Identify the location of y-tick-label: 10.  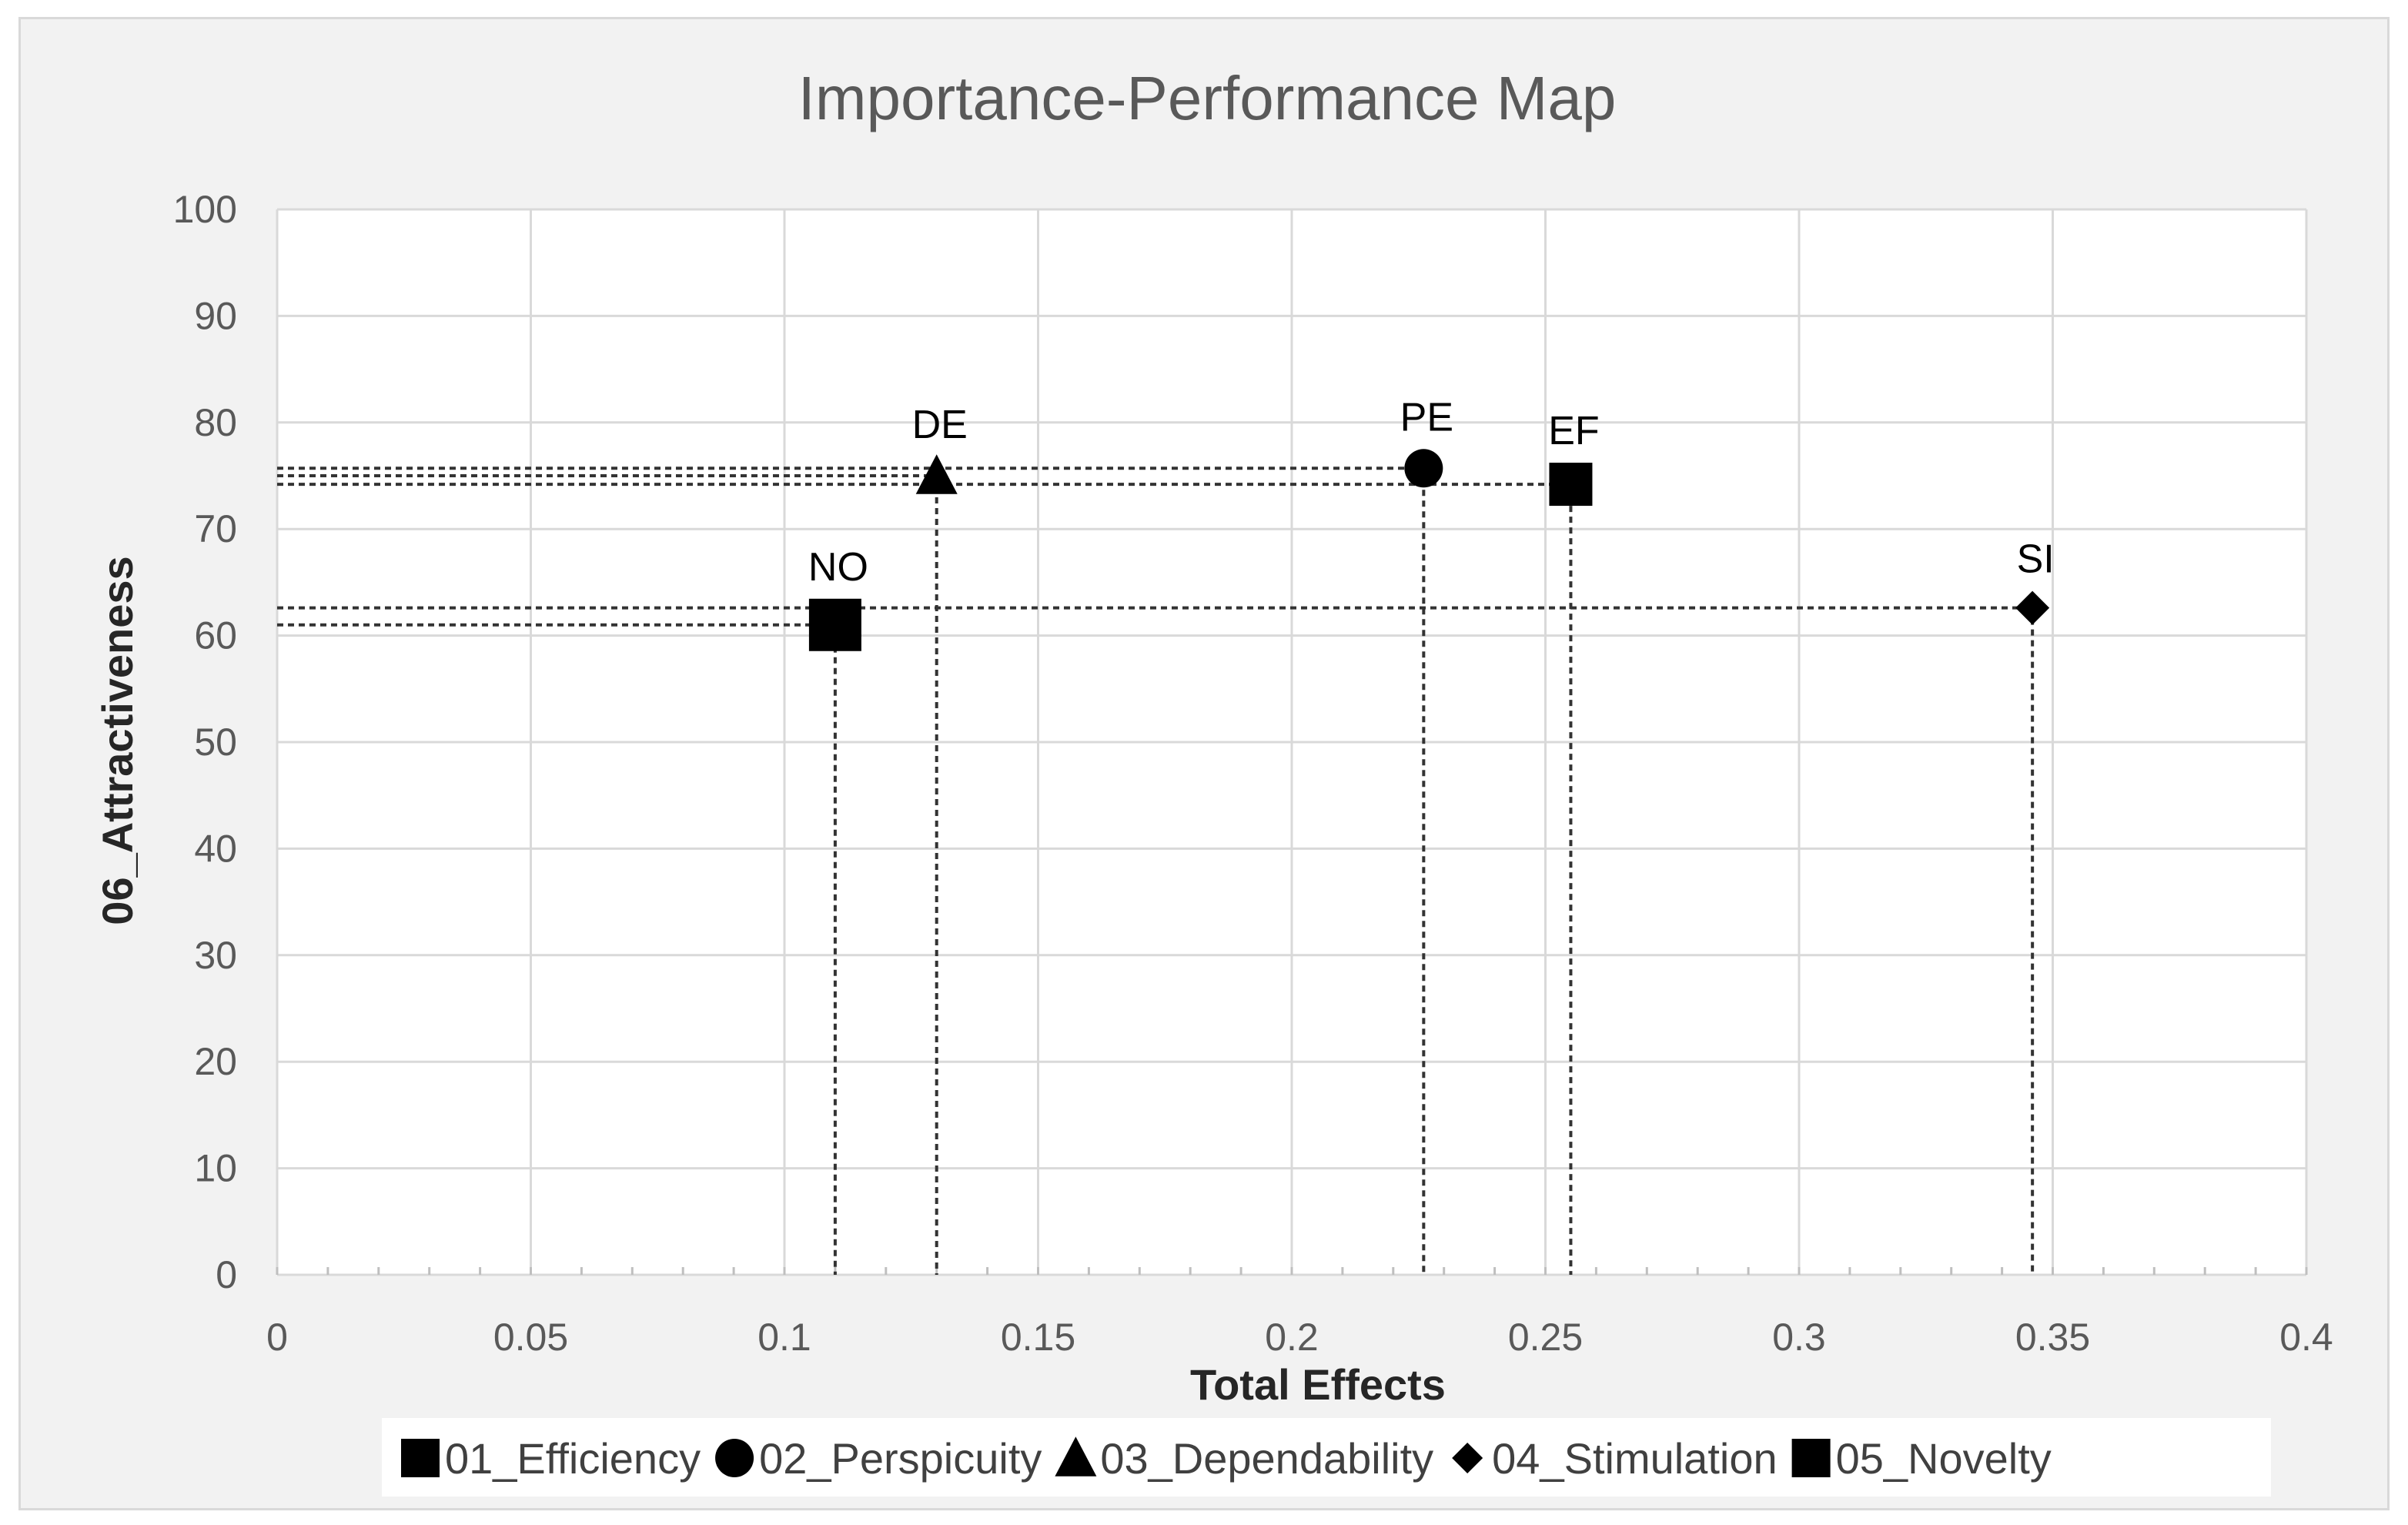
(216, 1168).